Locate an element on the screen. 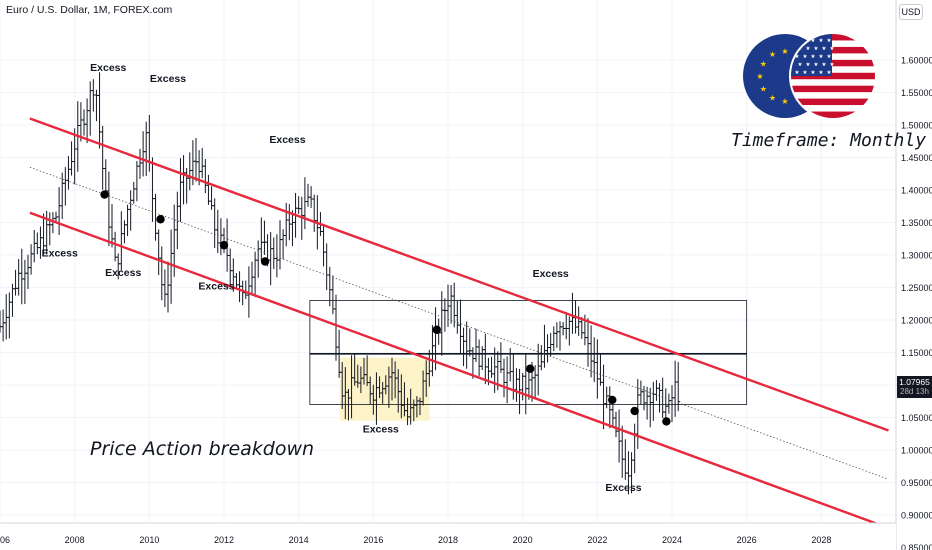 The height and width of the screenshot is (550, 932). flags-logo: ★★★★★★★★★★★★ ★★★★★★★★★★★★★★★★★★★★★★★★★ is located at coordinates (810, 76).